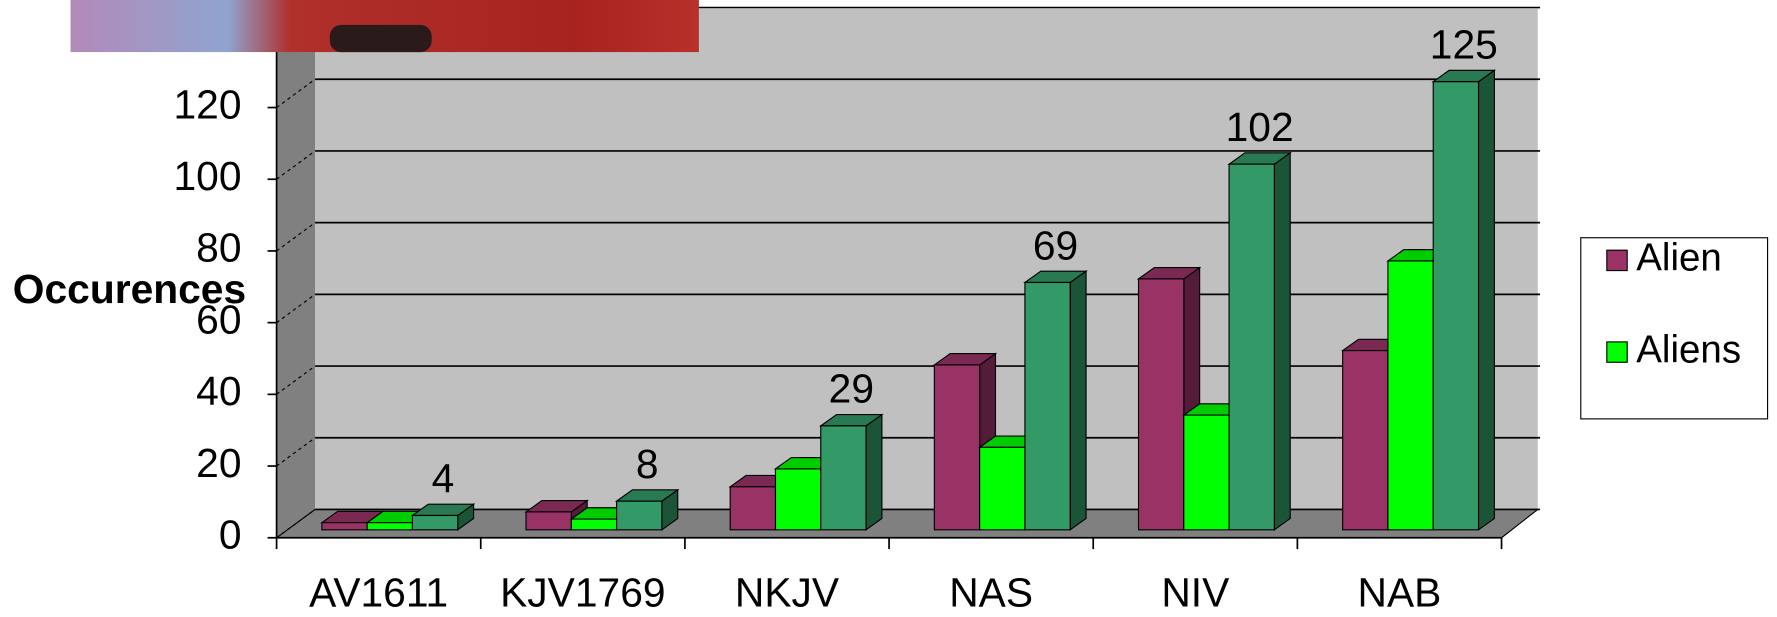  Describe the element at coordinates (1260, 127) in the screenshot. I see `data-label: 102` at that location.